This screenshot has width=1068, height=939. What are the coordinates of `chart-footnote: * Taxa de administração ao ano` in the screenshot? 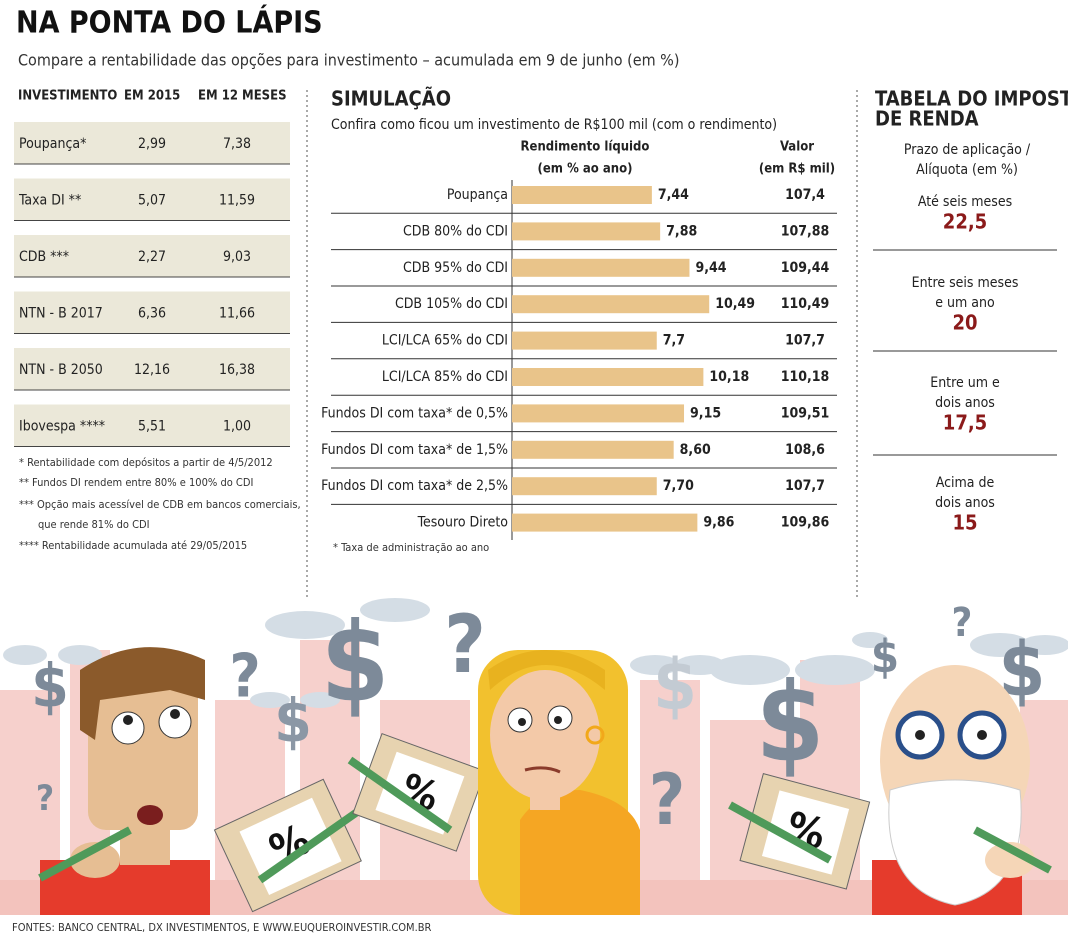 It's located at (411, 547).